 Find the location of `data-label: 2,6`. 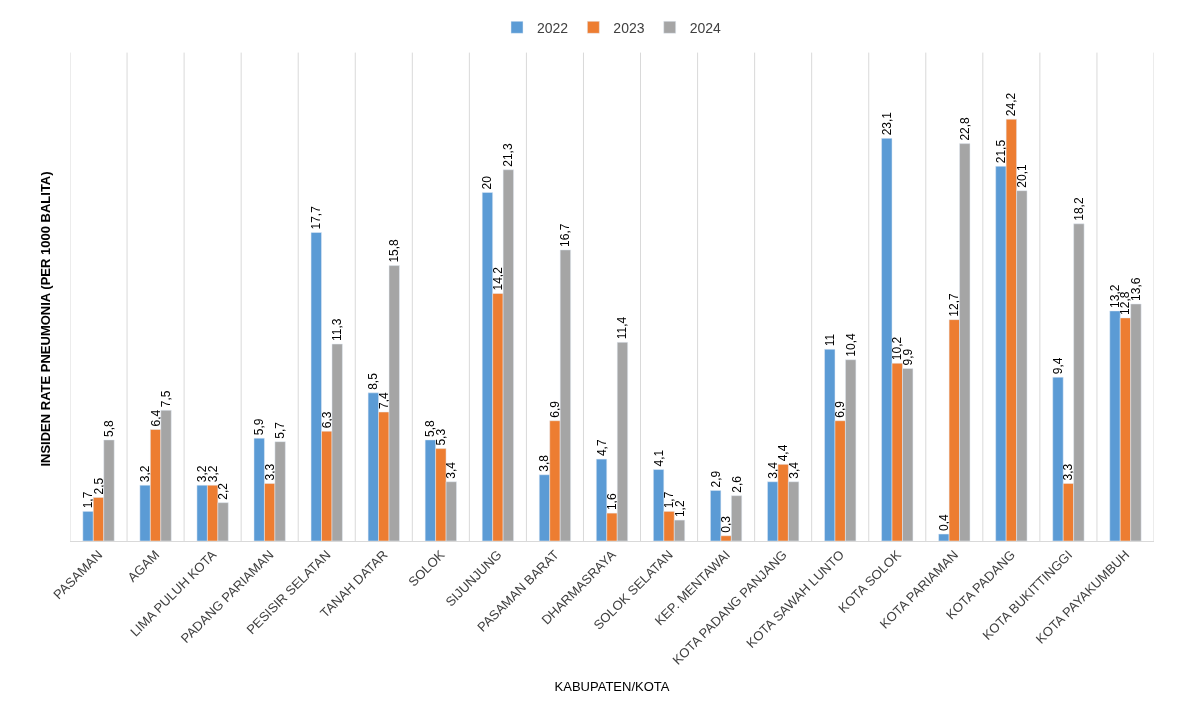

data-label: 2,6 is located at coordinates (736, 484).